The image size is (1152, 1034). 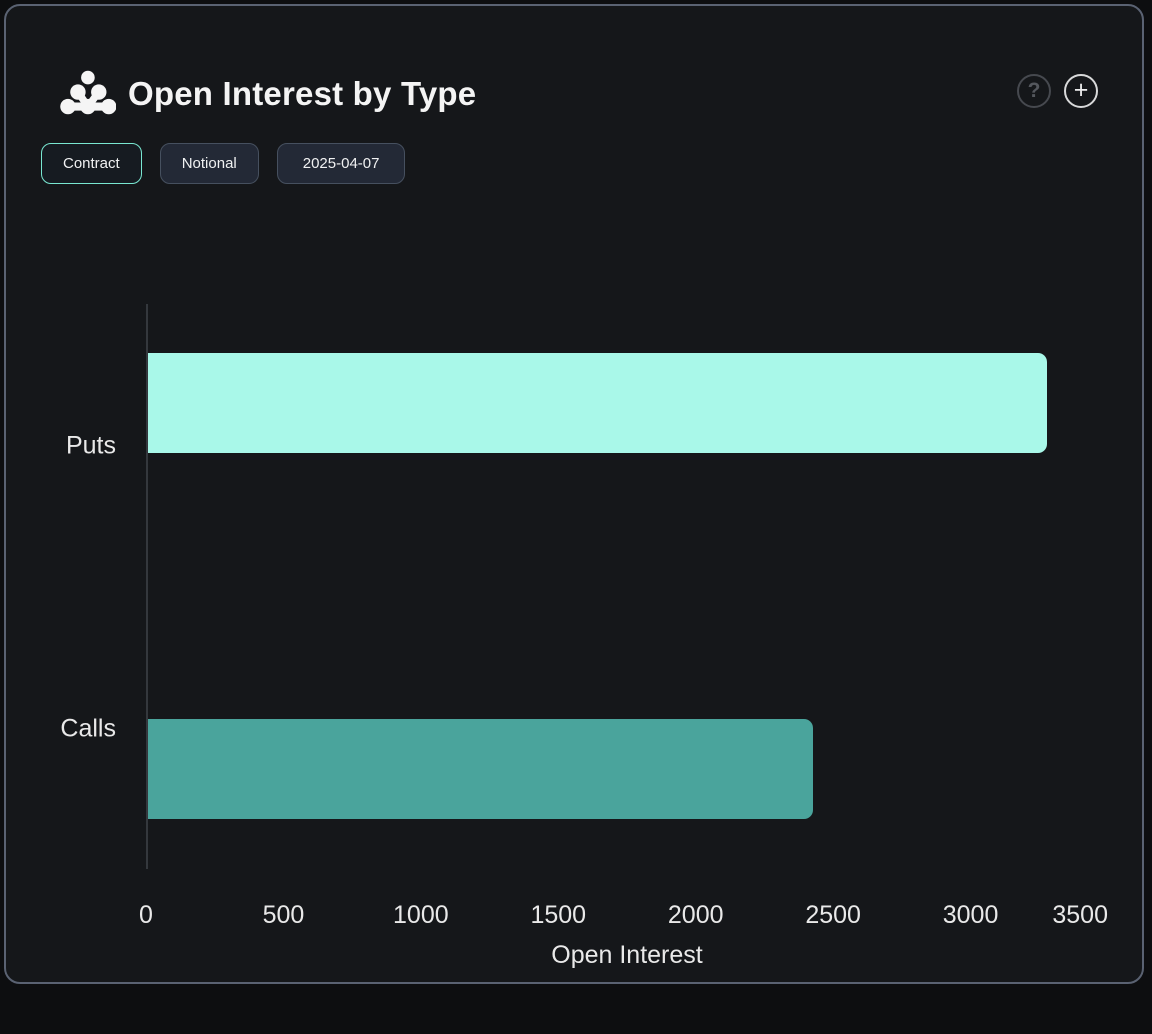 I want to click on x-tick-label-2500: 2500, so click(x=833, y=915).